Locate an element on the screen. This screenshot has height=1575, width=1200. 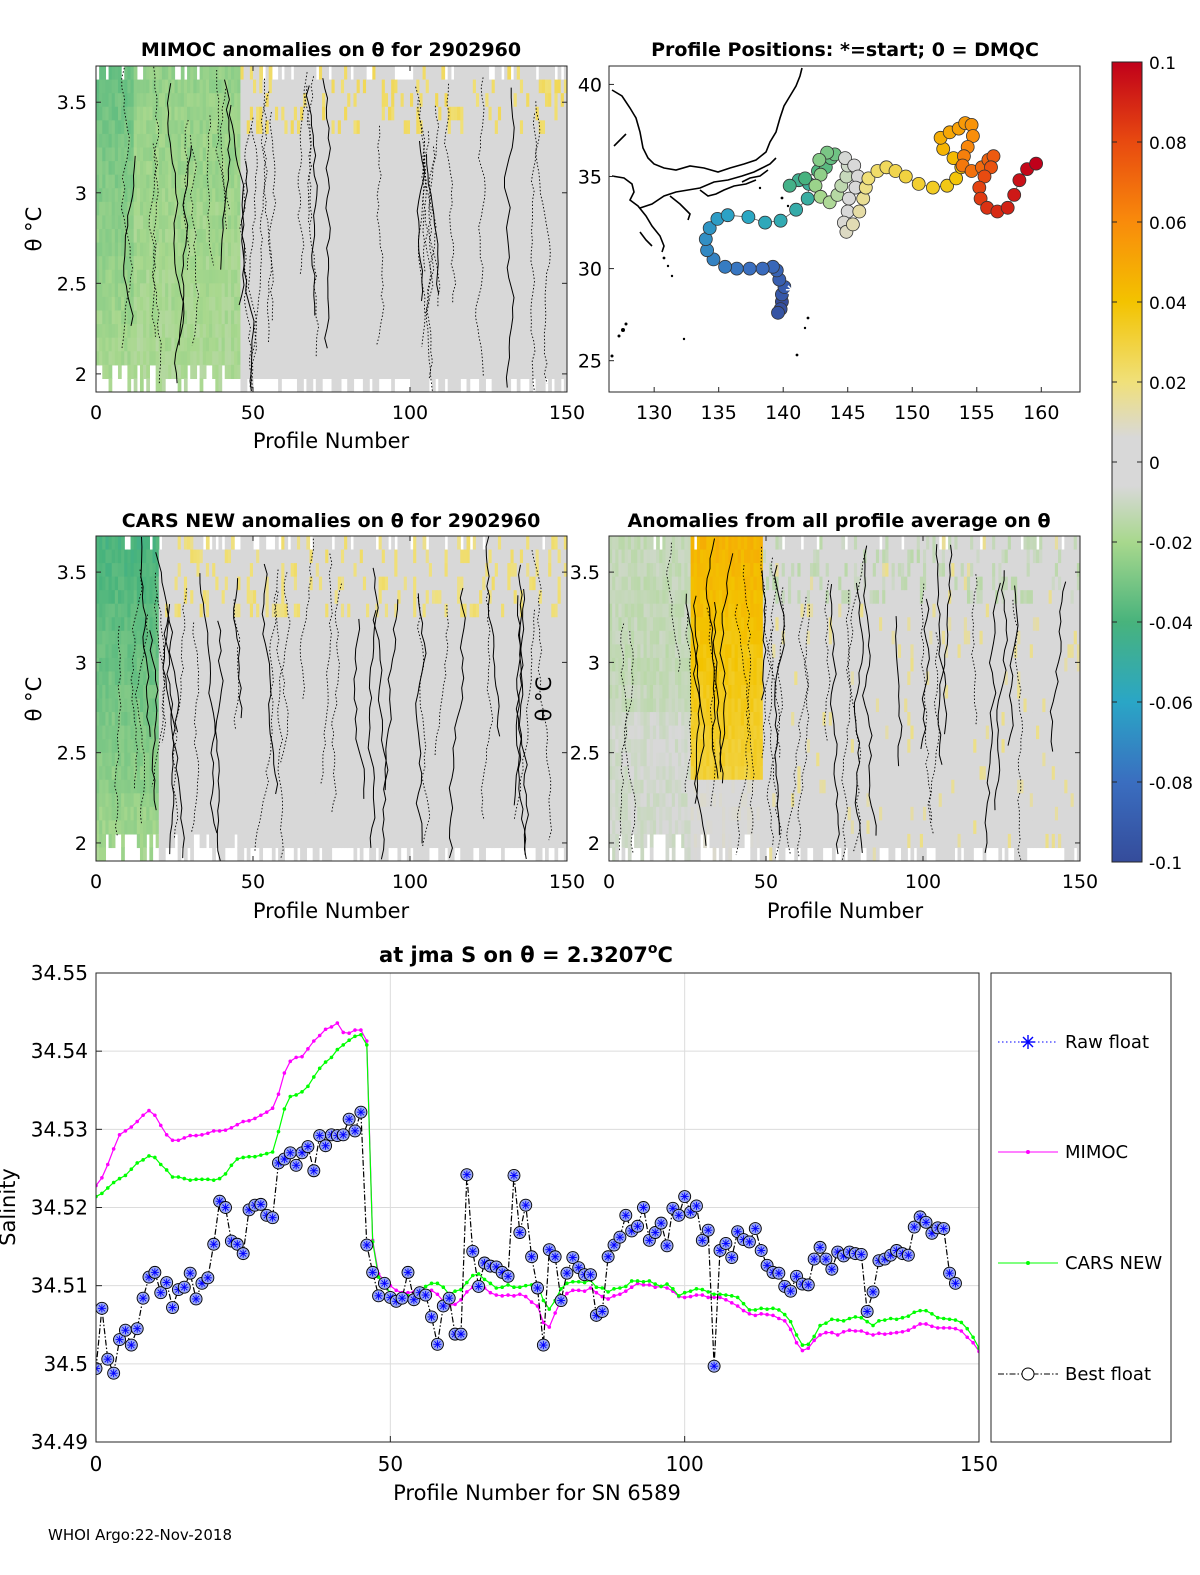
profile-position is located at coordinates (1007, 207).